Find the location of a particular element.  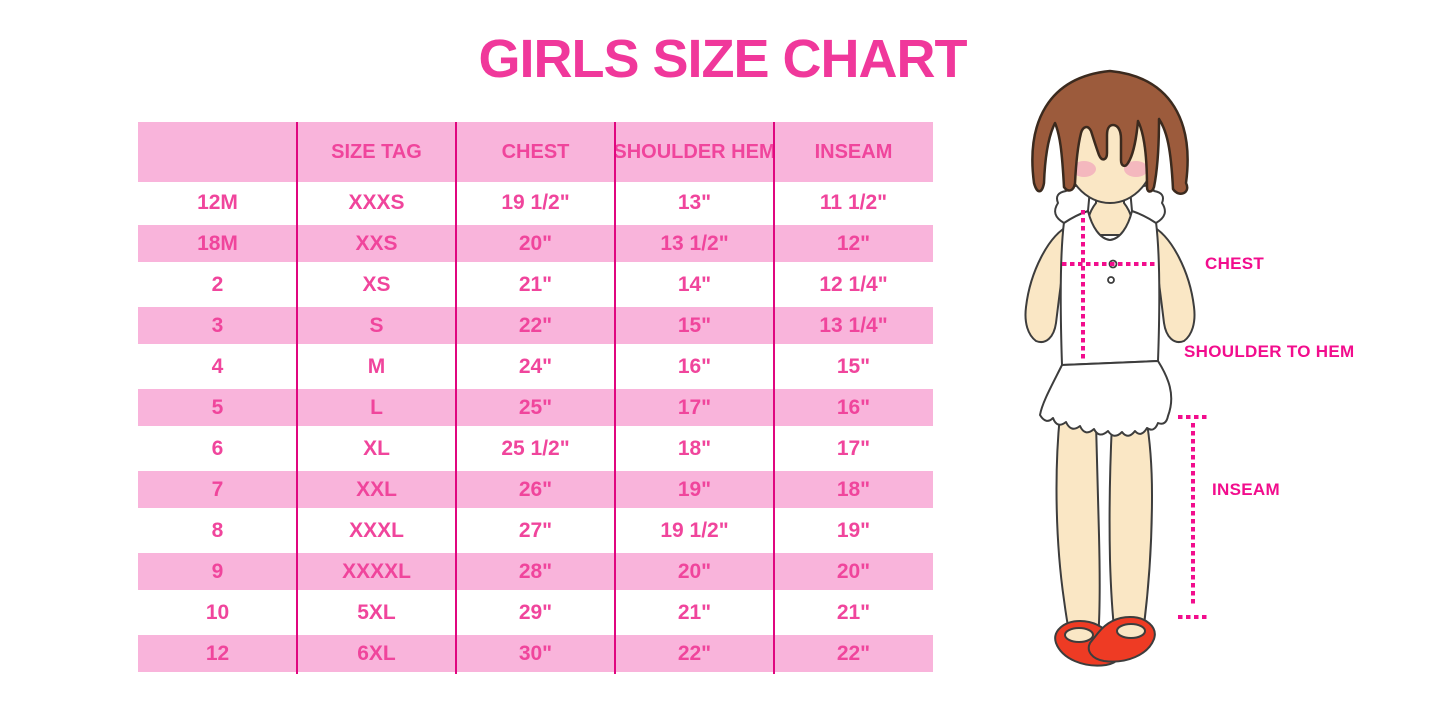

cell-chest: 25" is located at coordinates (535, 407).